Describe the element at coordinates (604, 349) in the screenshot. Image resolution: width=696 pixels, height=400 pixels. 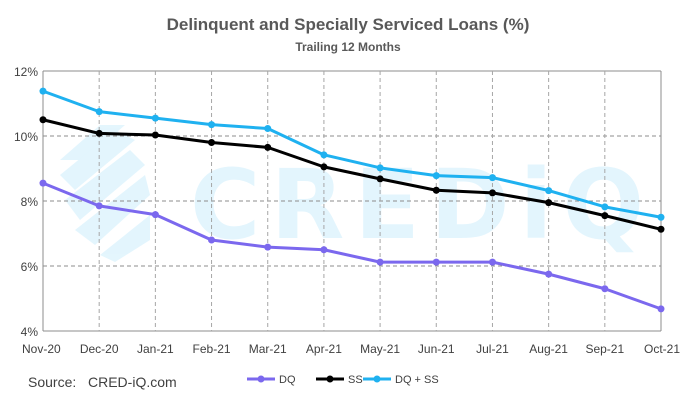
I see `x-tick-label: Sep-21` at that location.